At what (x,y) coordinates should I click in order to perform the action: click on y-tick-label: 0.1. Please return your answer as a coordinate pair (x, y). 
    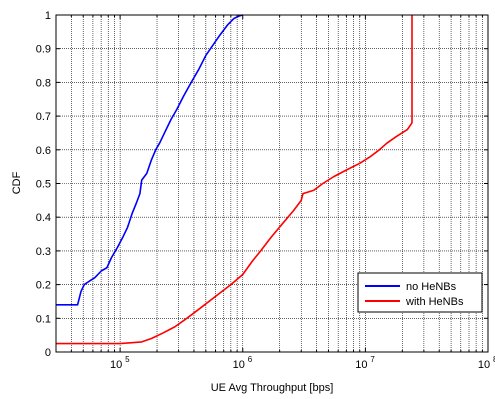
    Looking at the image, I should click on (43, 319).